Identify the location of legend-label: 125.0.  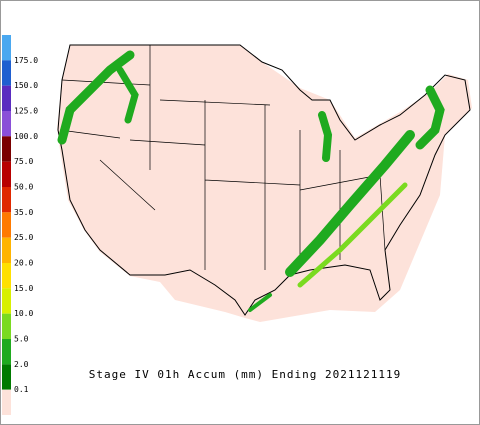
(26, 111).